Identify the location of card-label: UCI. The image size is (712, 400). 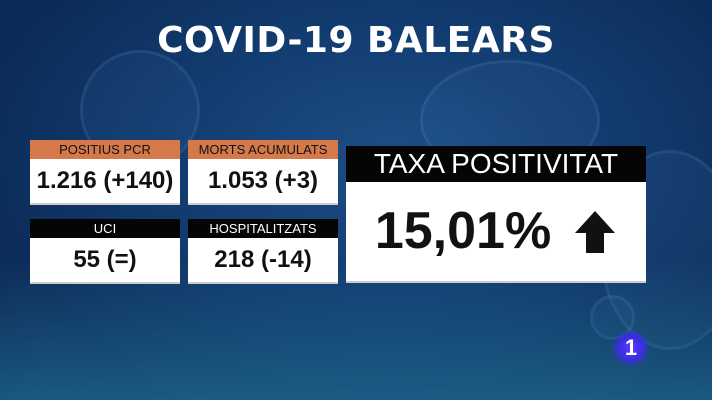
(105, 228).